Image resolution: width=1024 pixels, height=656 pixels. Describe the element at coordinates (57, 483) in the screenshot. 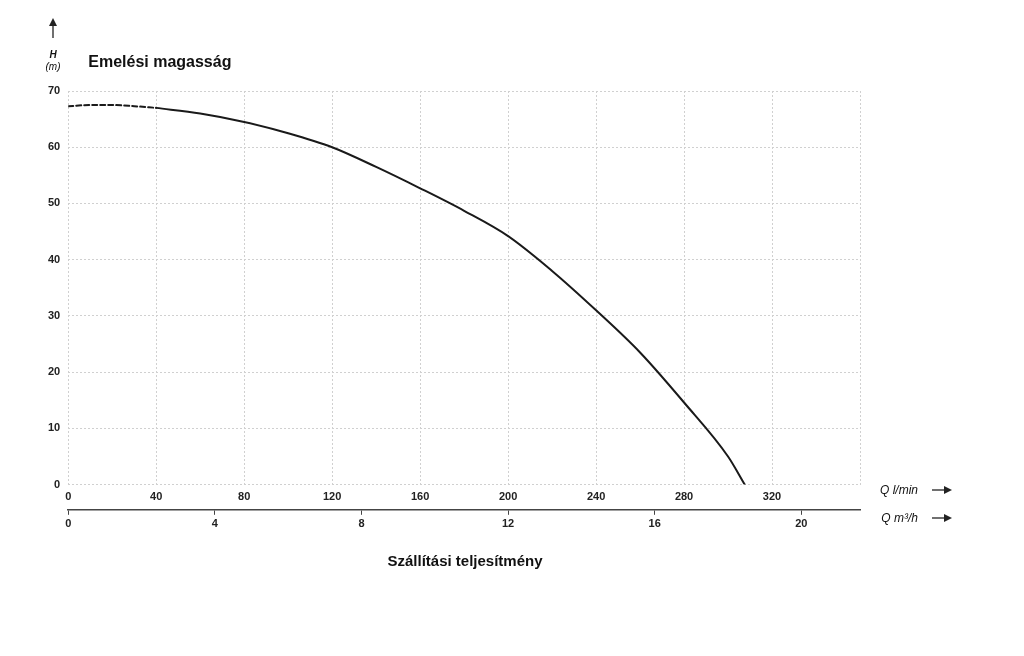

I see `y-tick-label: 0` at that location.